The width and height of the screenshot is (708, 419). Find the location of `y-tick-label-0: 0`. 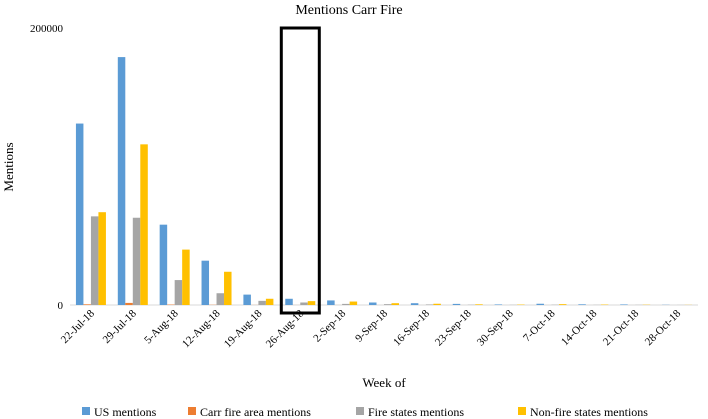

y-tick-label-0: 0 is located at coordinates (61, 306).